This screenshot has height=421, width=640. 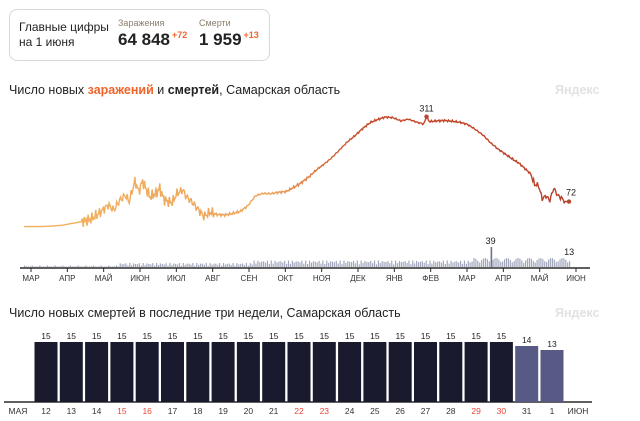 What do you see at coordinates (451, 411) in the screenshot?
I see `day-label: 28` at bounding box center [451, 411].